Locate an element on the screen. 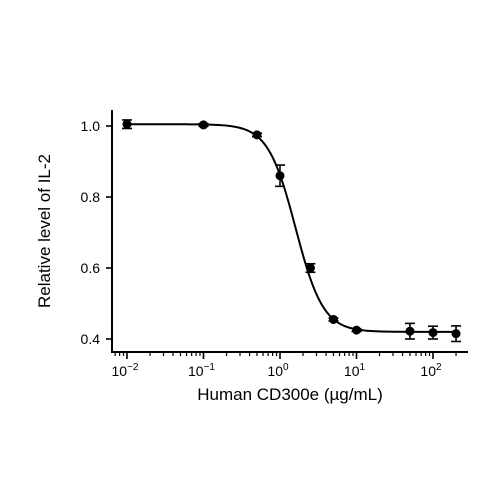 The width and height of the screenshot is (500, 500). x-tick-label: 10⁻² is located at coordinates (125, 370).